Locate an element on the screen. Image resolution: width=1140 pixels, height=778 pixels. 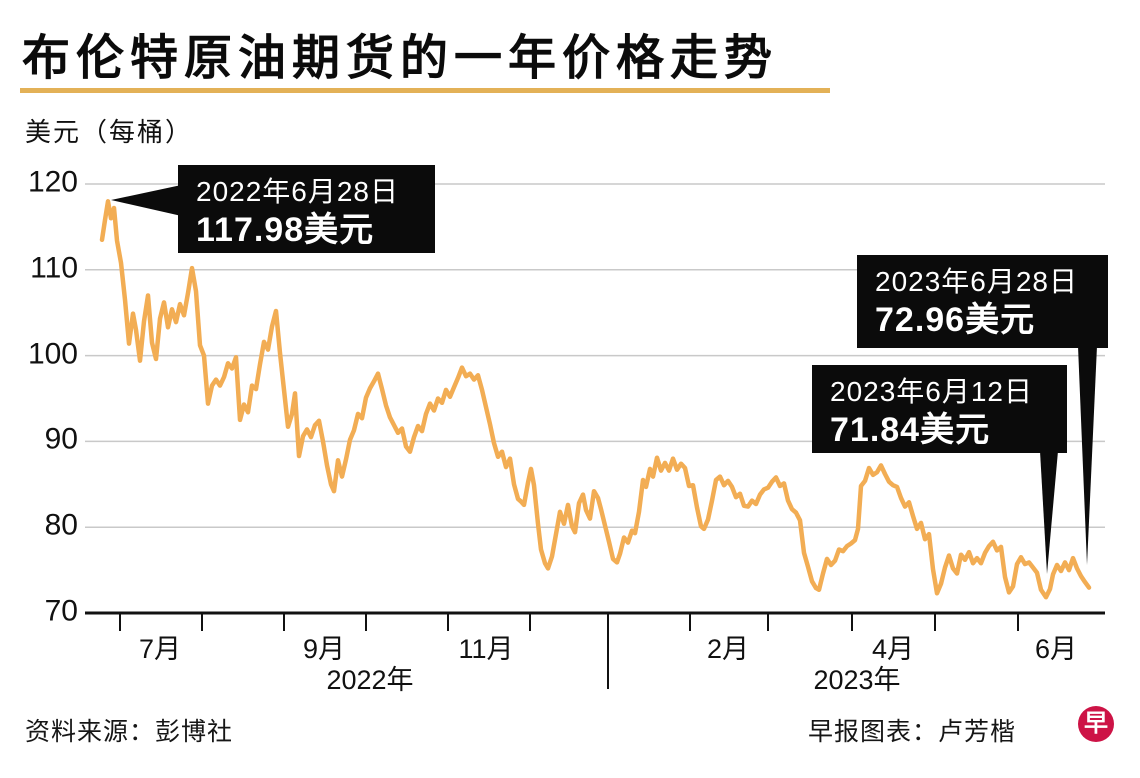
annotation-date: 2023年6月12日 is located at coordinates (932, 391).